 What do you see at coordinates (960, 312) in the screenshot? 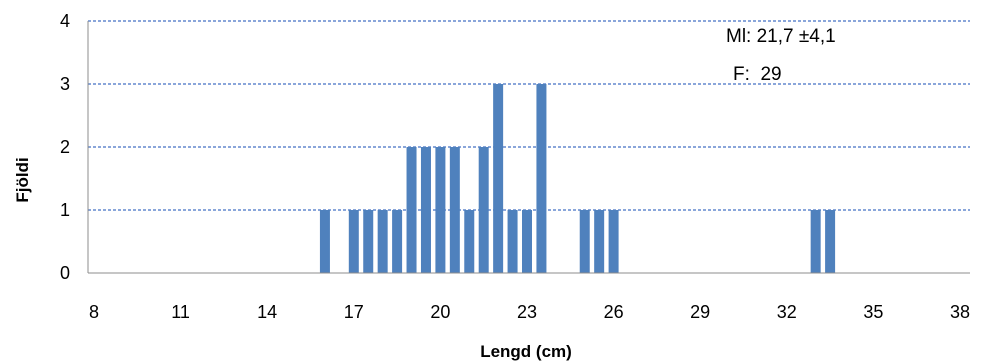
I see `x-tick-label: 38` at bounding box center [960, 312].